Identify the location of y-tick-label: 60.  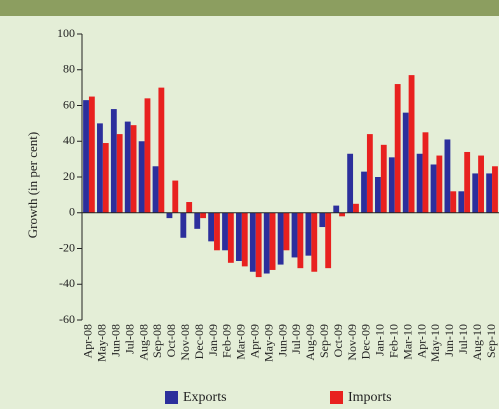
(69, 104).